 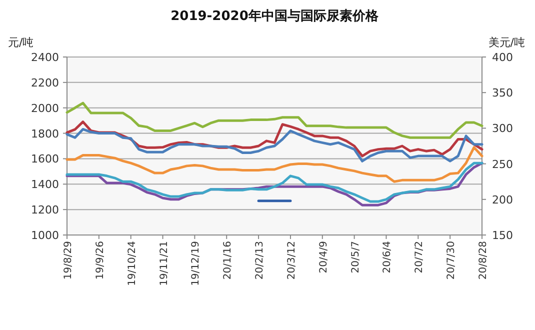 What do you see at coordinates (502, 93) in the screenshot?
I see `y2-tick-label: 350` at bounding box center [502, 93].